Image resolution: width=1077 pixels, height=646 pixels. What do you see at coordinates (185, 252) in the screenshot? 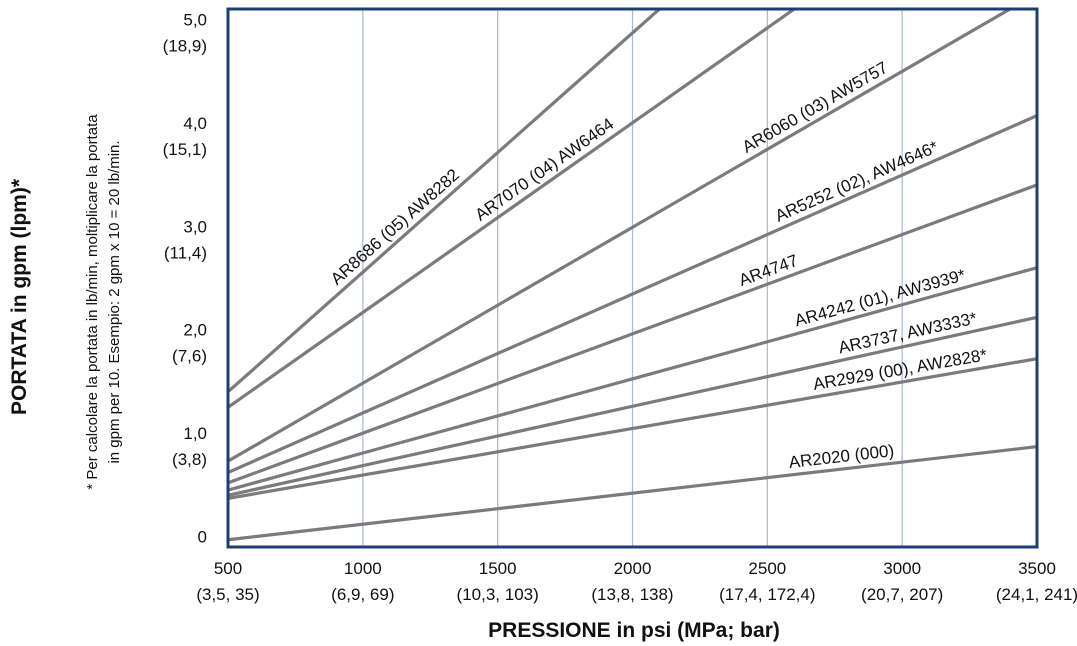
I see `y-tick-sublabel: (11,4)` at bounding box center [185, 252].